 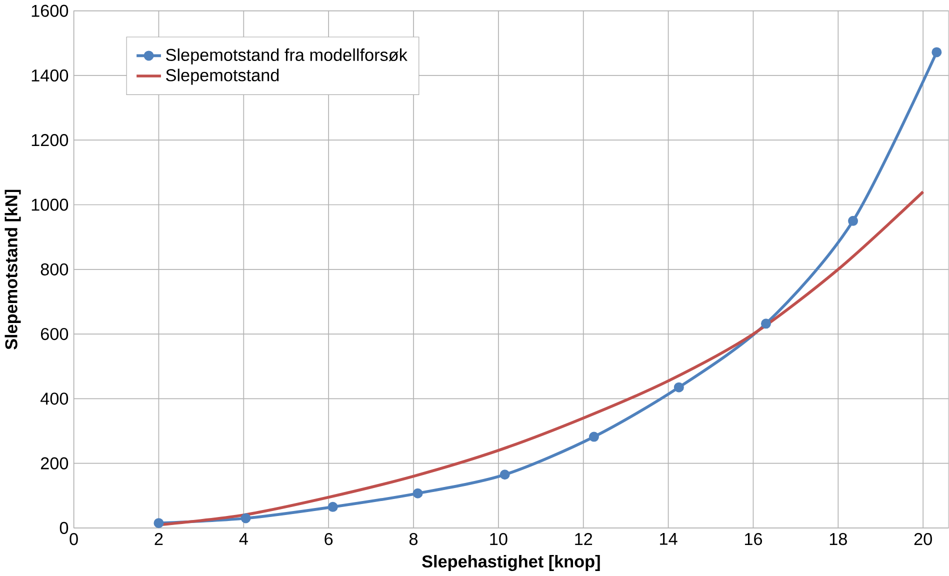 I want to click on y-tick-label: 1000, so click(x=50, y=204).